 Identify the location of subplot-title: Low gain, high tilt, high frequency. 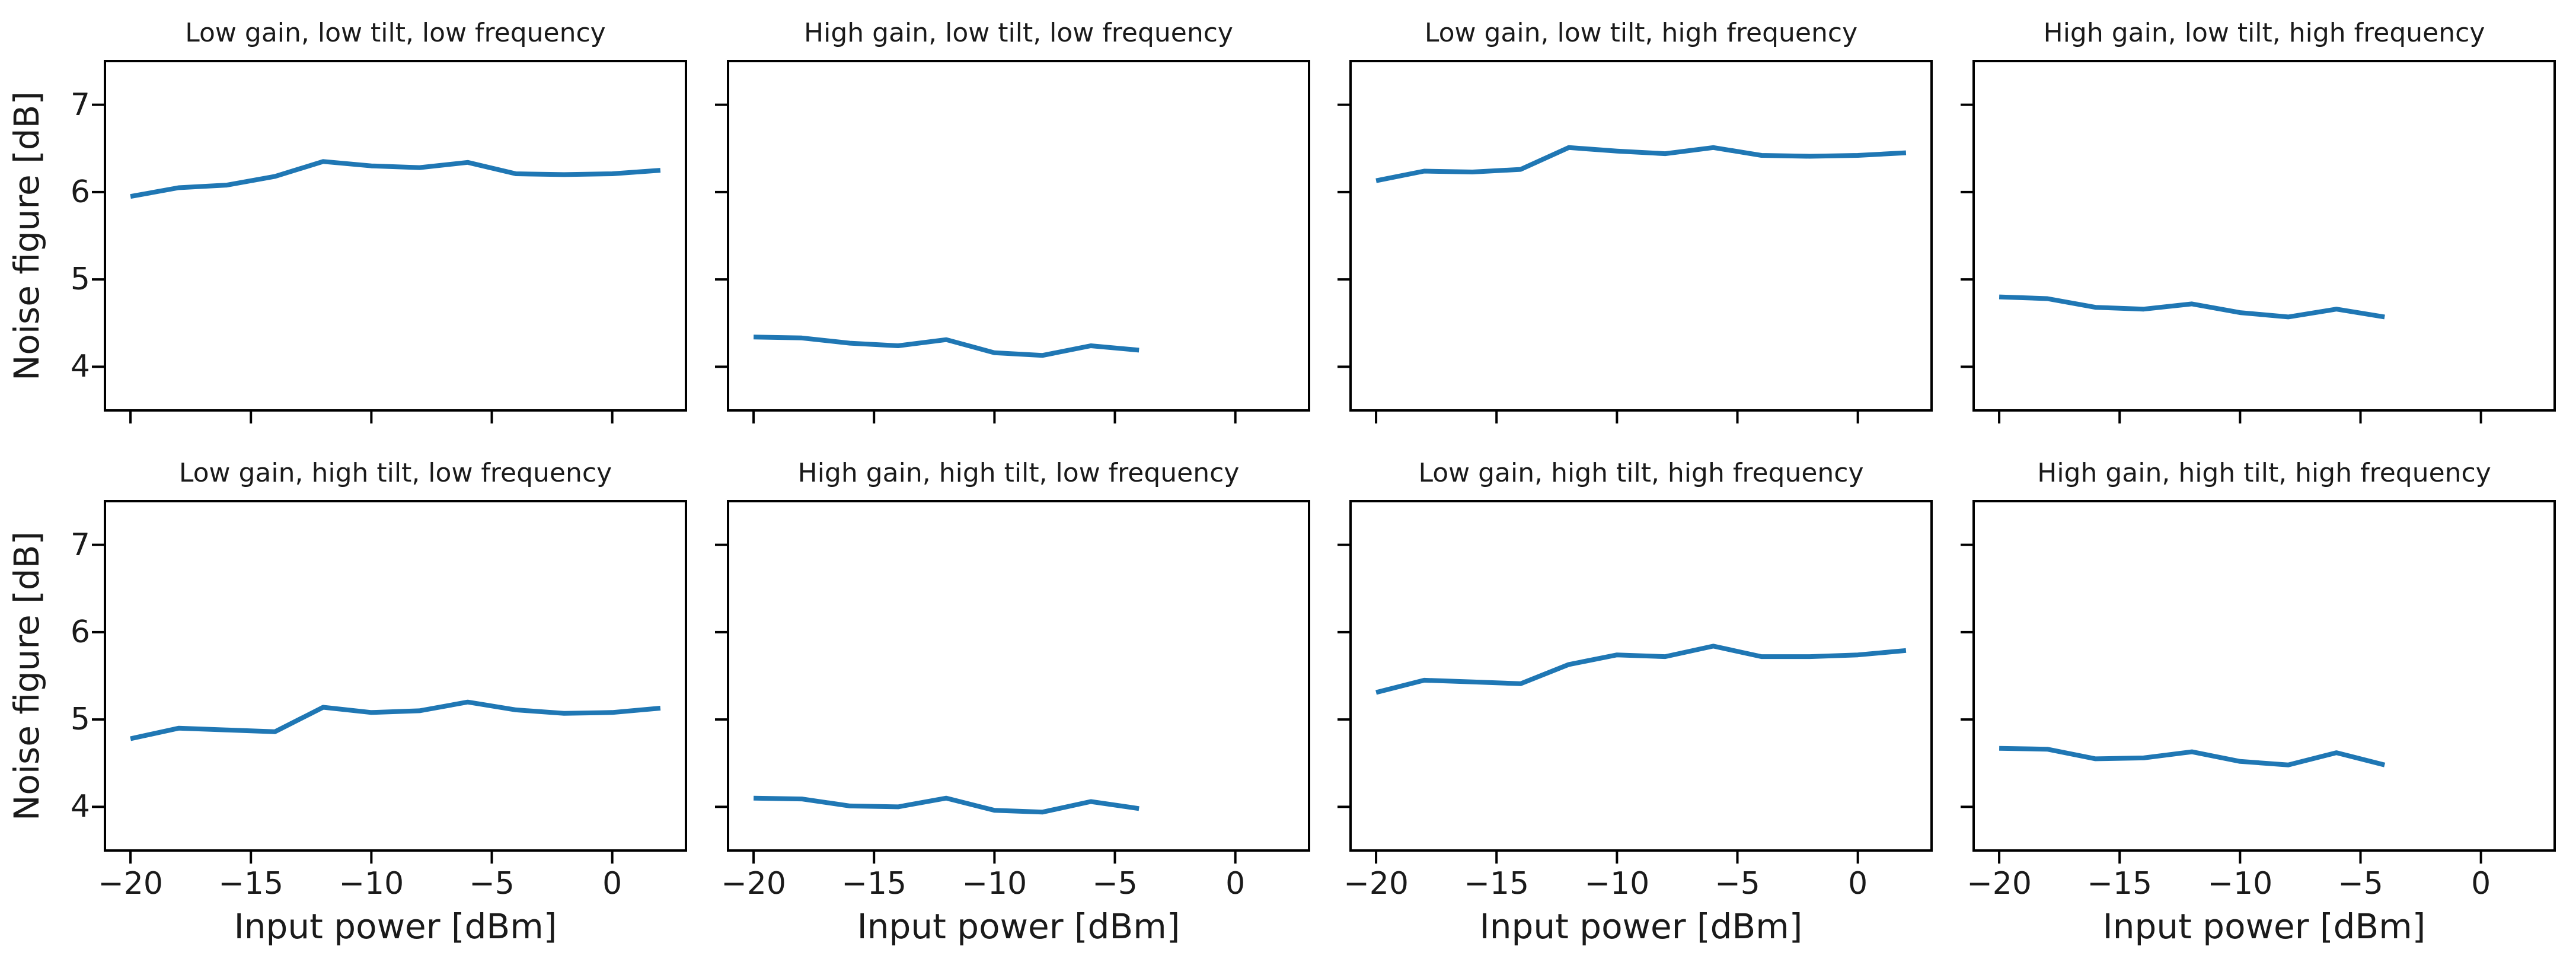
(1641, 473).